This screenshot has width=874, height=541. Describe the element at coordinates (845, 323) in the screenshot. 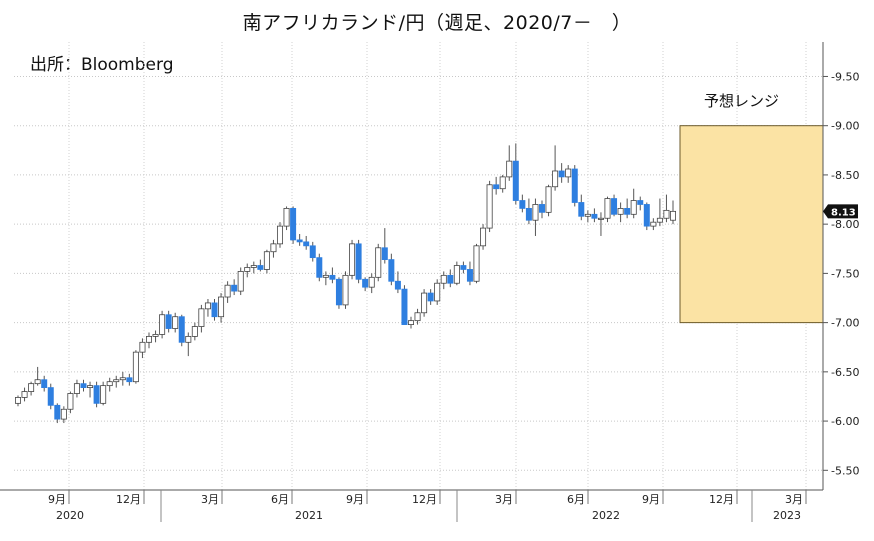

I see `y-tick-label: -7.00` at that location.